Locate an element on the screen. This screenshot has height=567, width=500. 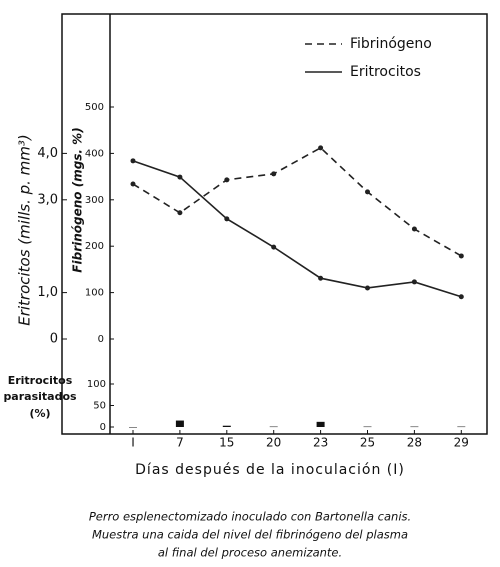
bar-y-title: parasitados is located at coordinates (40, 396).